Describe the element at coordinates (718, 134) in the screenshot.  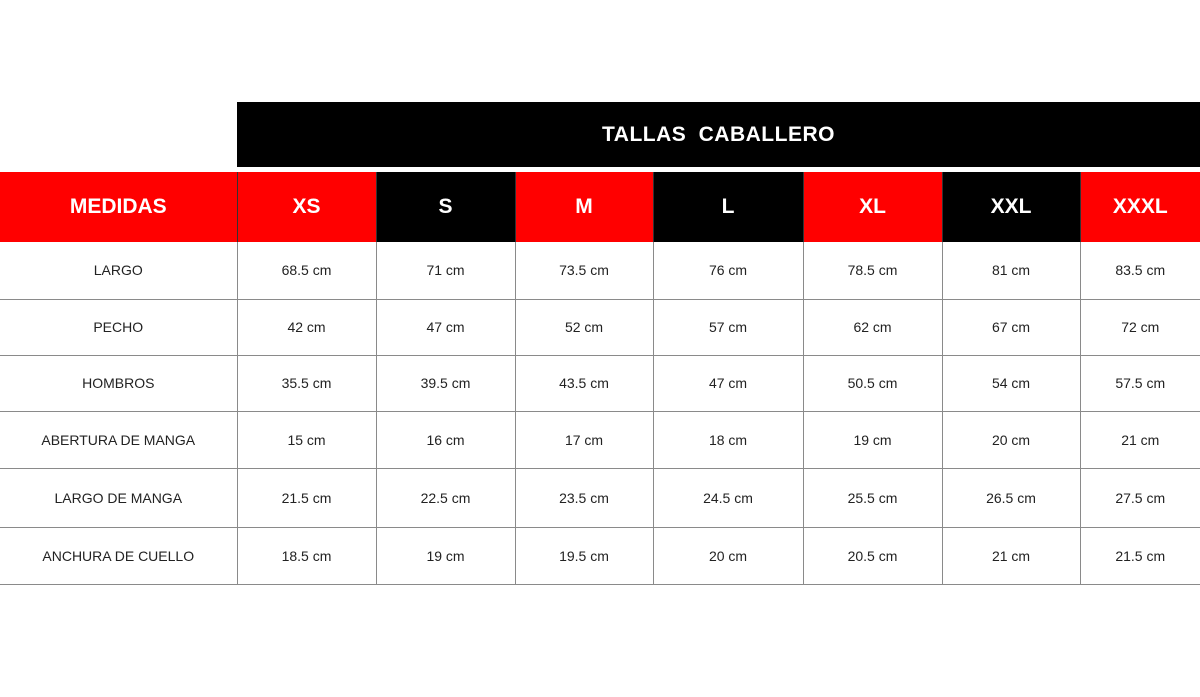
I see `table-title: TALLAS CABALLERO` at that location.